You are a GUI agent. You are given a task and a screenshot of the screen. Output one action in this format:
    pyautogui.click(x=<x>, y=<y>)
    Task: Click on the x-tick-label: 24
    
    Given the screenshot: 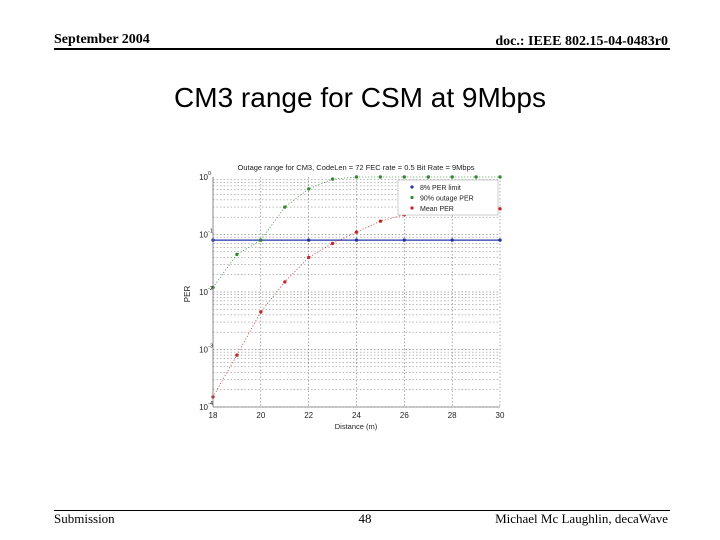 What is the action you would take?
    pyautogui.click(x=356, y=415)
    